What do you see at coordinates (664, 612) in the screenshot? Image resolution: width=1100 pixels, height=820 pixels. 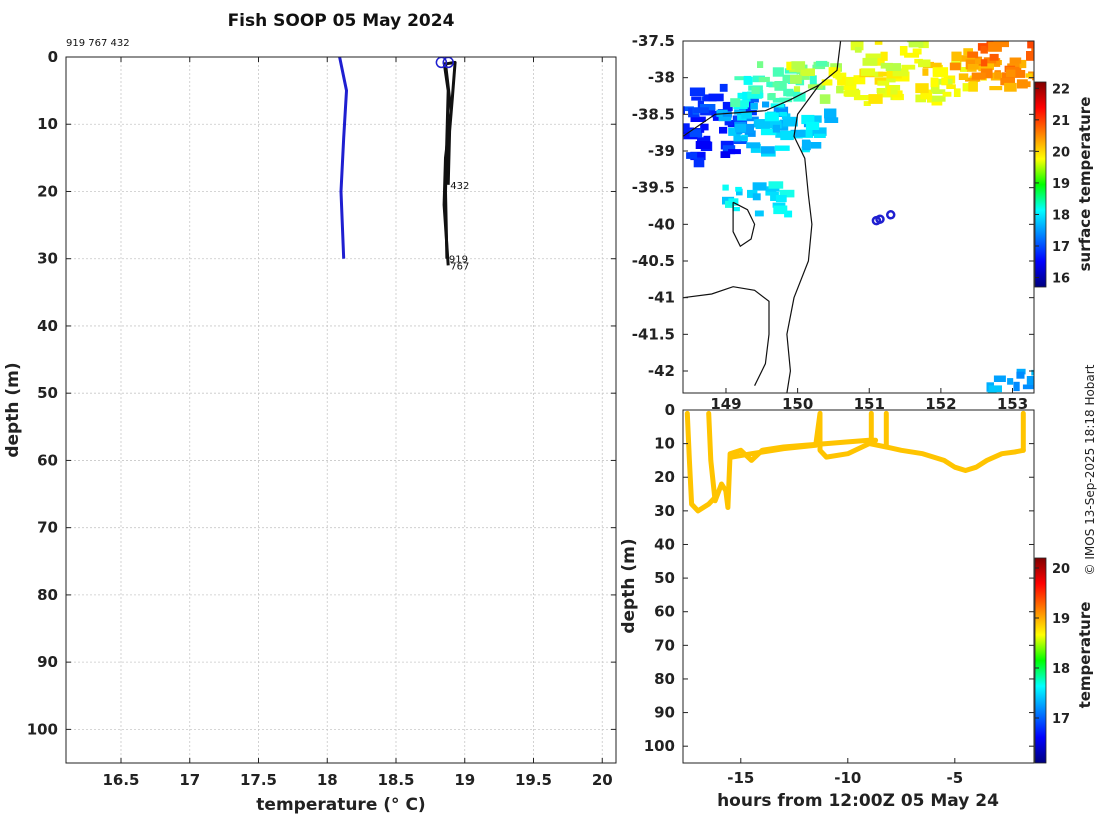 I see `section-ytick-label: 60` at bounding box center [664, 612].